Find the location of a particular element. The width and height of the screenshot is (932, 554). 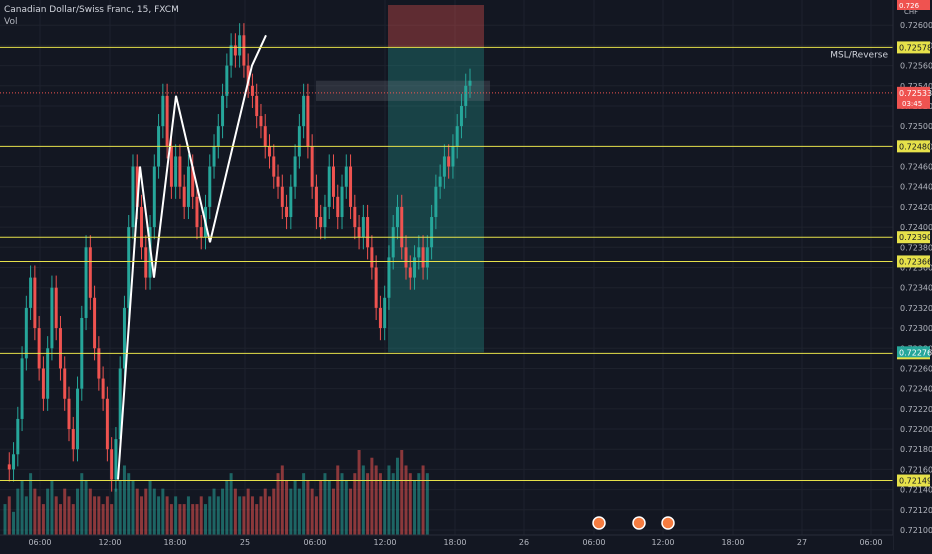

price-tick-label: 0.72340 is located at coordinates (916, 288).